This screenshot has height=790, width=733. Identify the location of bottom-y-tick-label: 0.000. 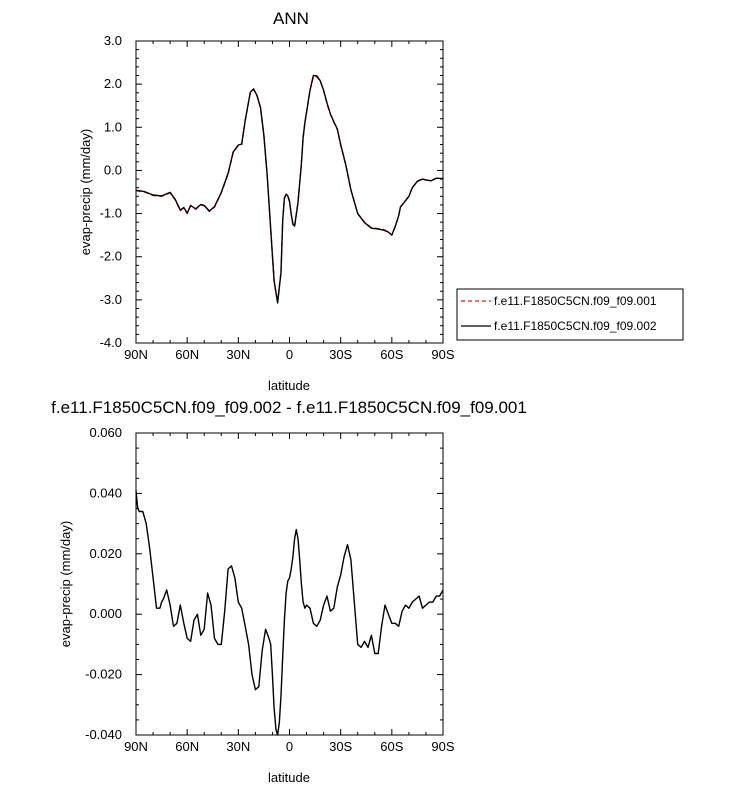
(105, 613).